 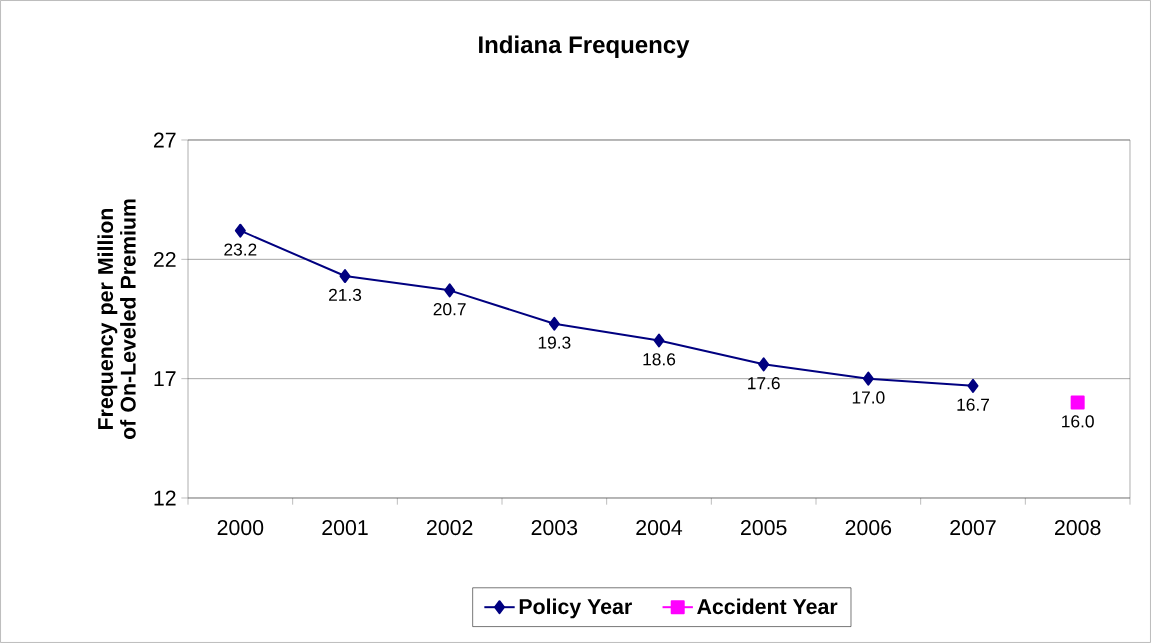 What do you see at coordinates (116, 319) in the screenshot?
I see `y-axis-title: Frequency per Million of On-Leveled Premium` at bounding box center [116, 319].